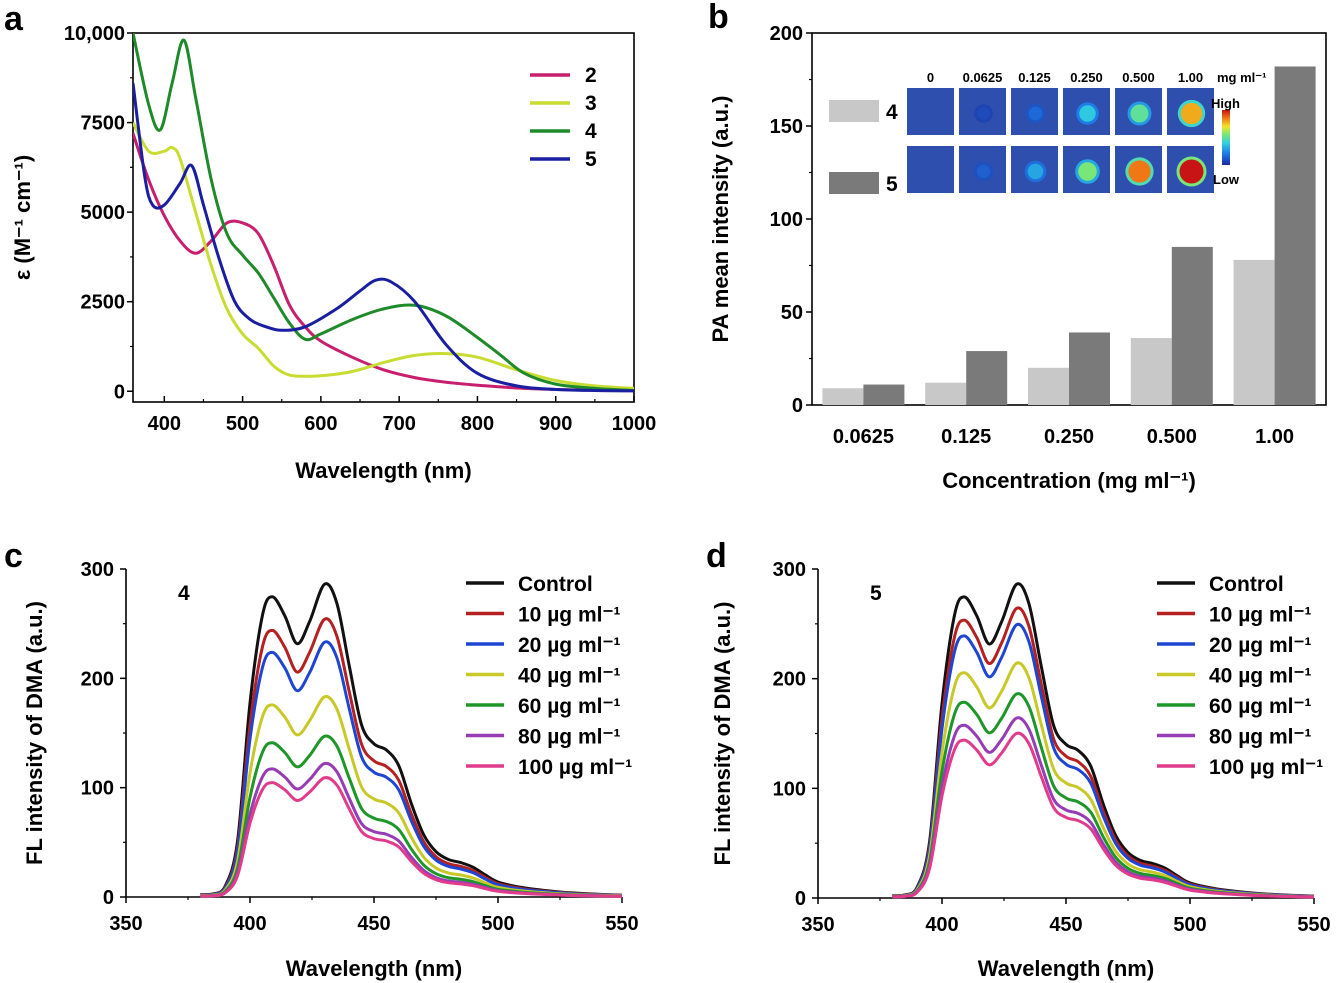 The height and width of the screenshot is (983, 1336). What do you see at coordinates (1048, 386) in the screenshot?
I see `b-bar-4-0.250` at bounding box center [1048, 386].